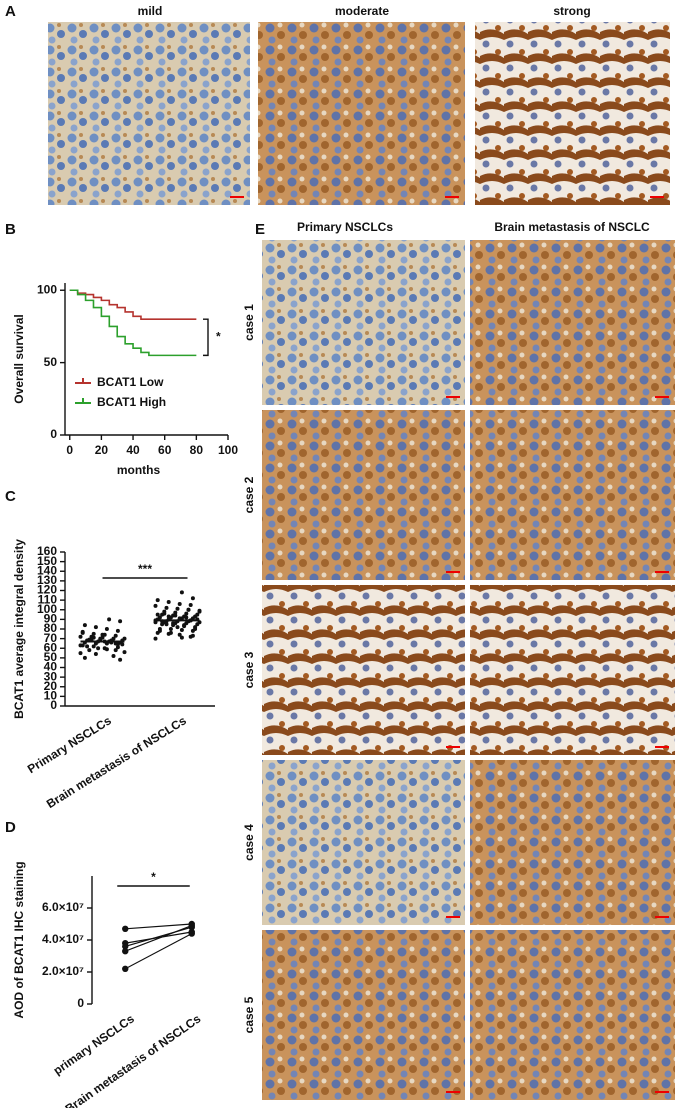 The height and width of the screenshot is (1108, 680). I want to click on column-header: Primary NSCLCs, so click(345, 227).